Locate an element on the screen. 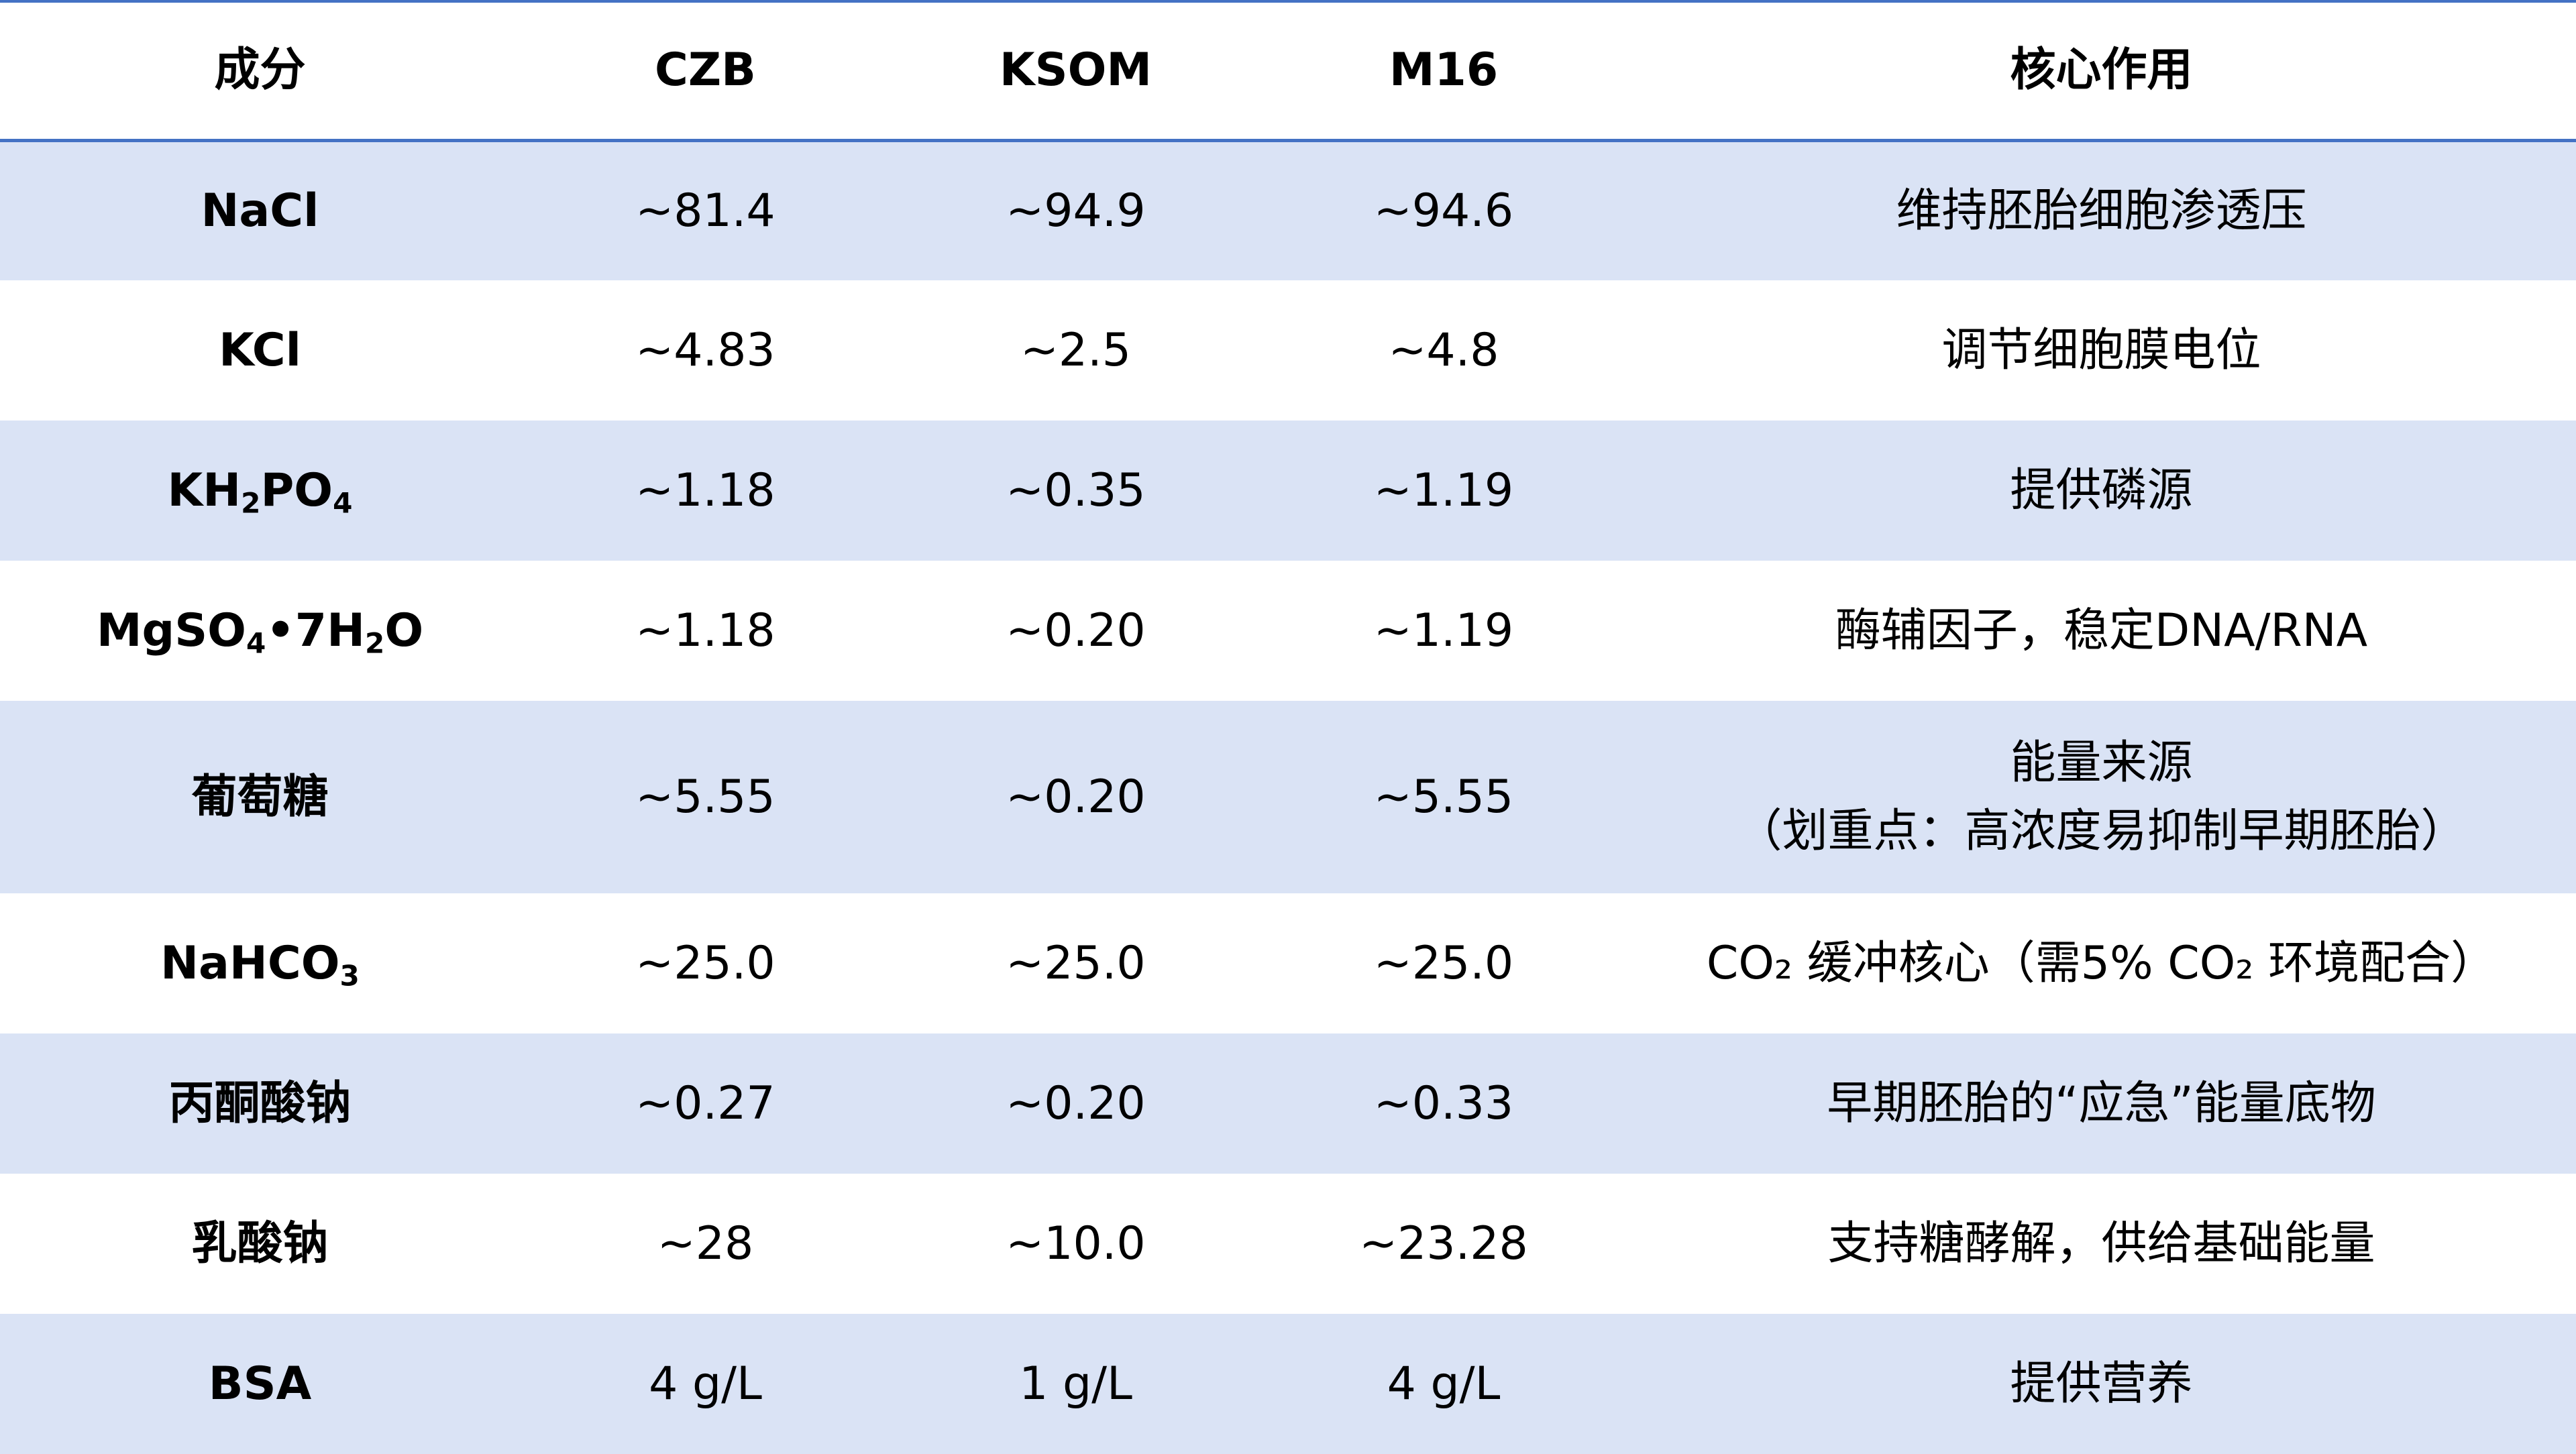  cell-function: 能量来源 （划重点：高浓度易抑制早期胚胎） is located at coordinates (2101, 797).